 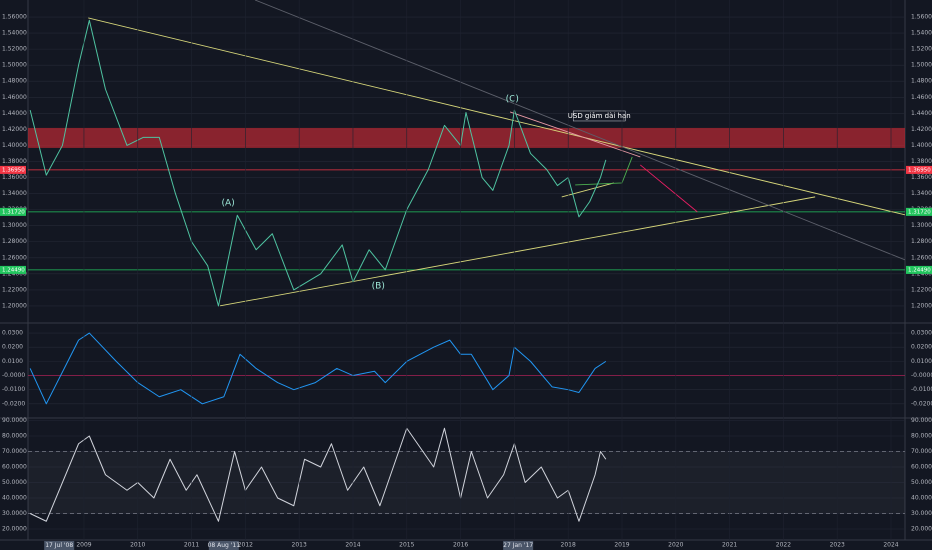 What do you see at coordinates (890, 545) in the screenshot?
I see `x-tick-label: 2024` at bounding box center [890, 545].